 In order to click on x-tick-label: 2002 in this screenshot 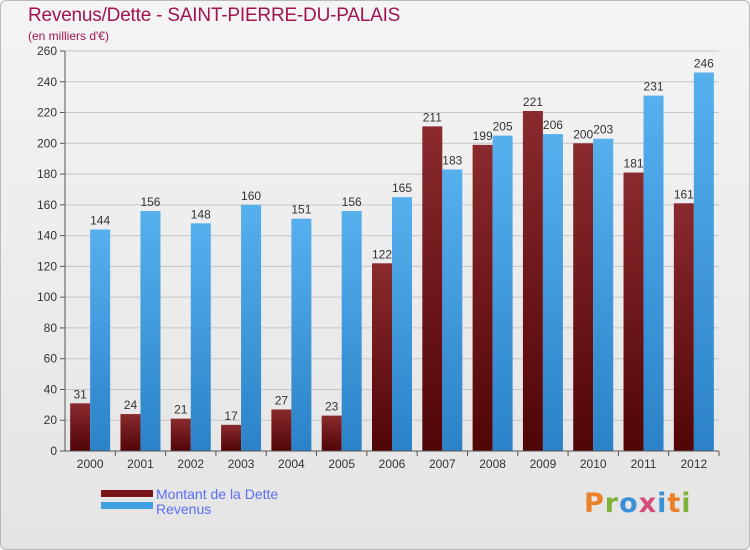, I will do `click(190, 464)`.